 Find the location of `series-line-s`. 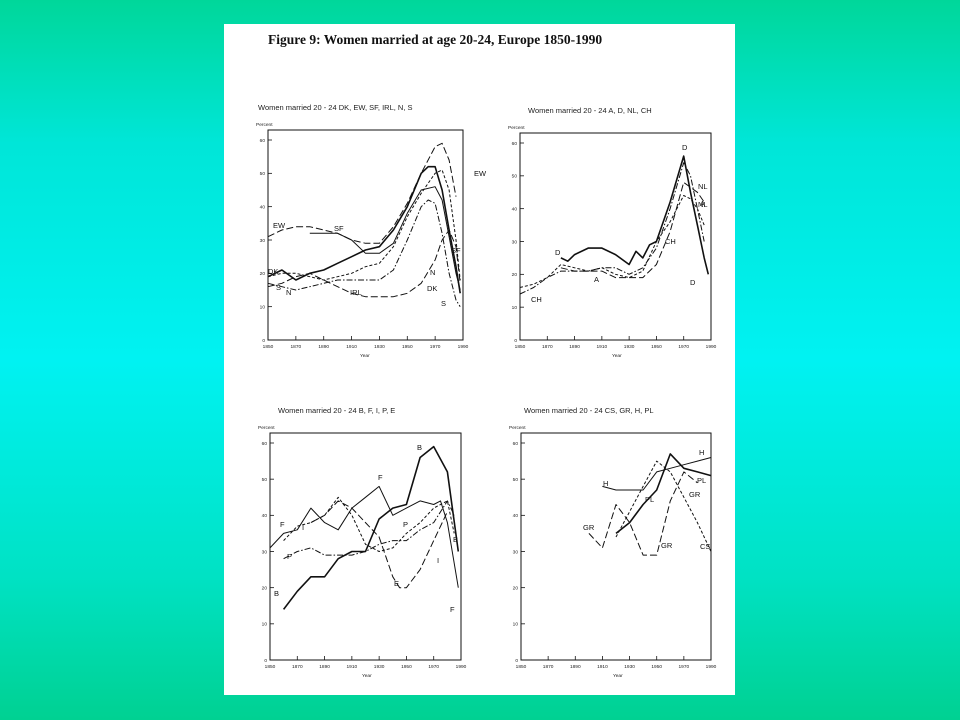

series-line-s is located at coordinates (364, 253).